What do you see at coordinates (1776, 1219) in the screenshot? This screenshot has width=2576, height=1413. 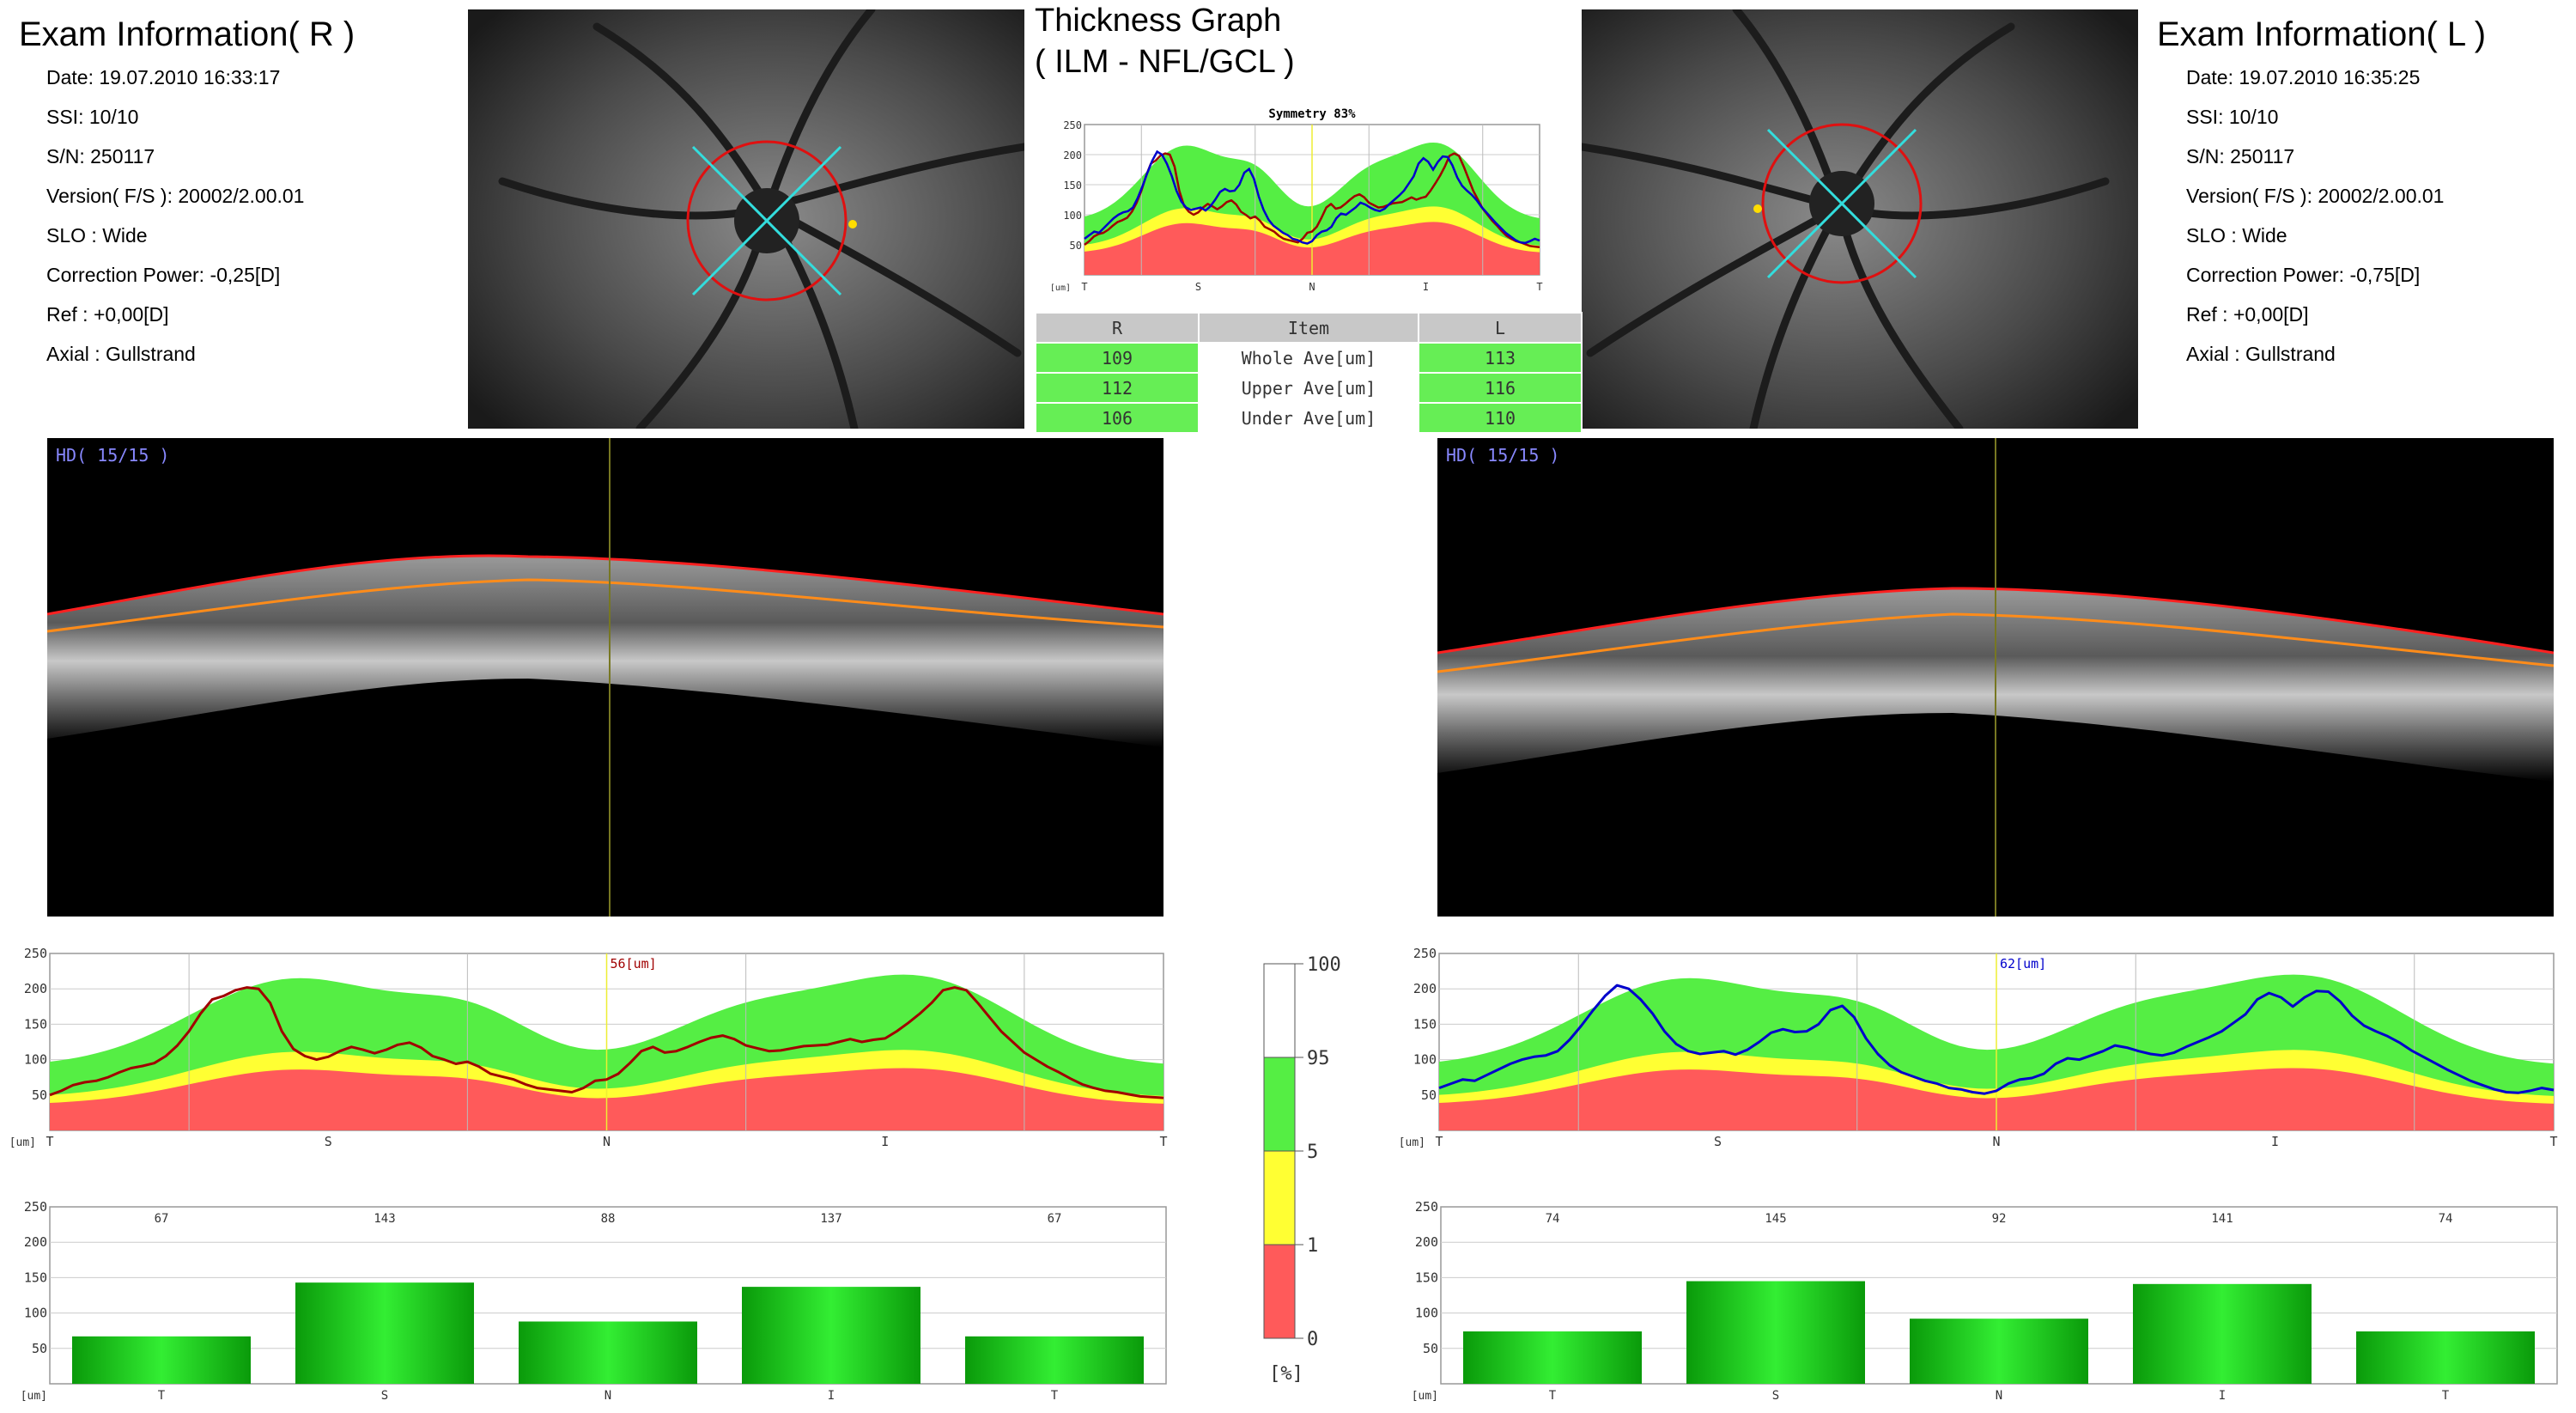 I see `bar-value-label: 145` at bounding box center [1776, 1219].